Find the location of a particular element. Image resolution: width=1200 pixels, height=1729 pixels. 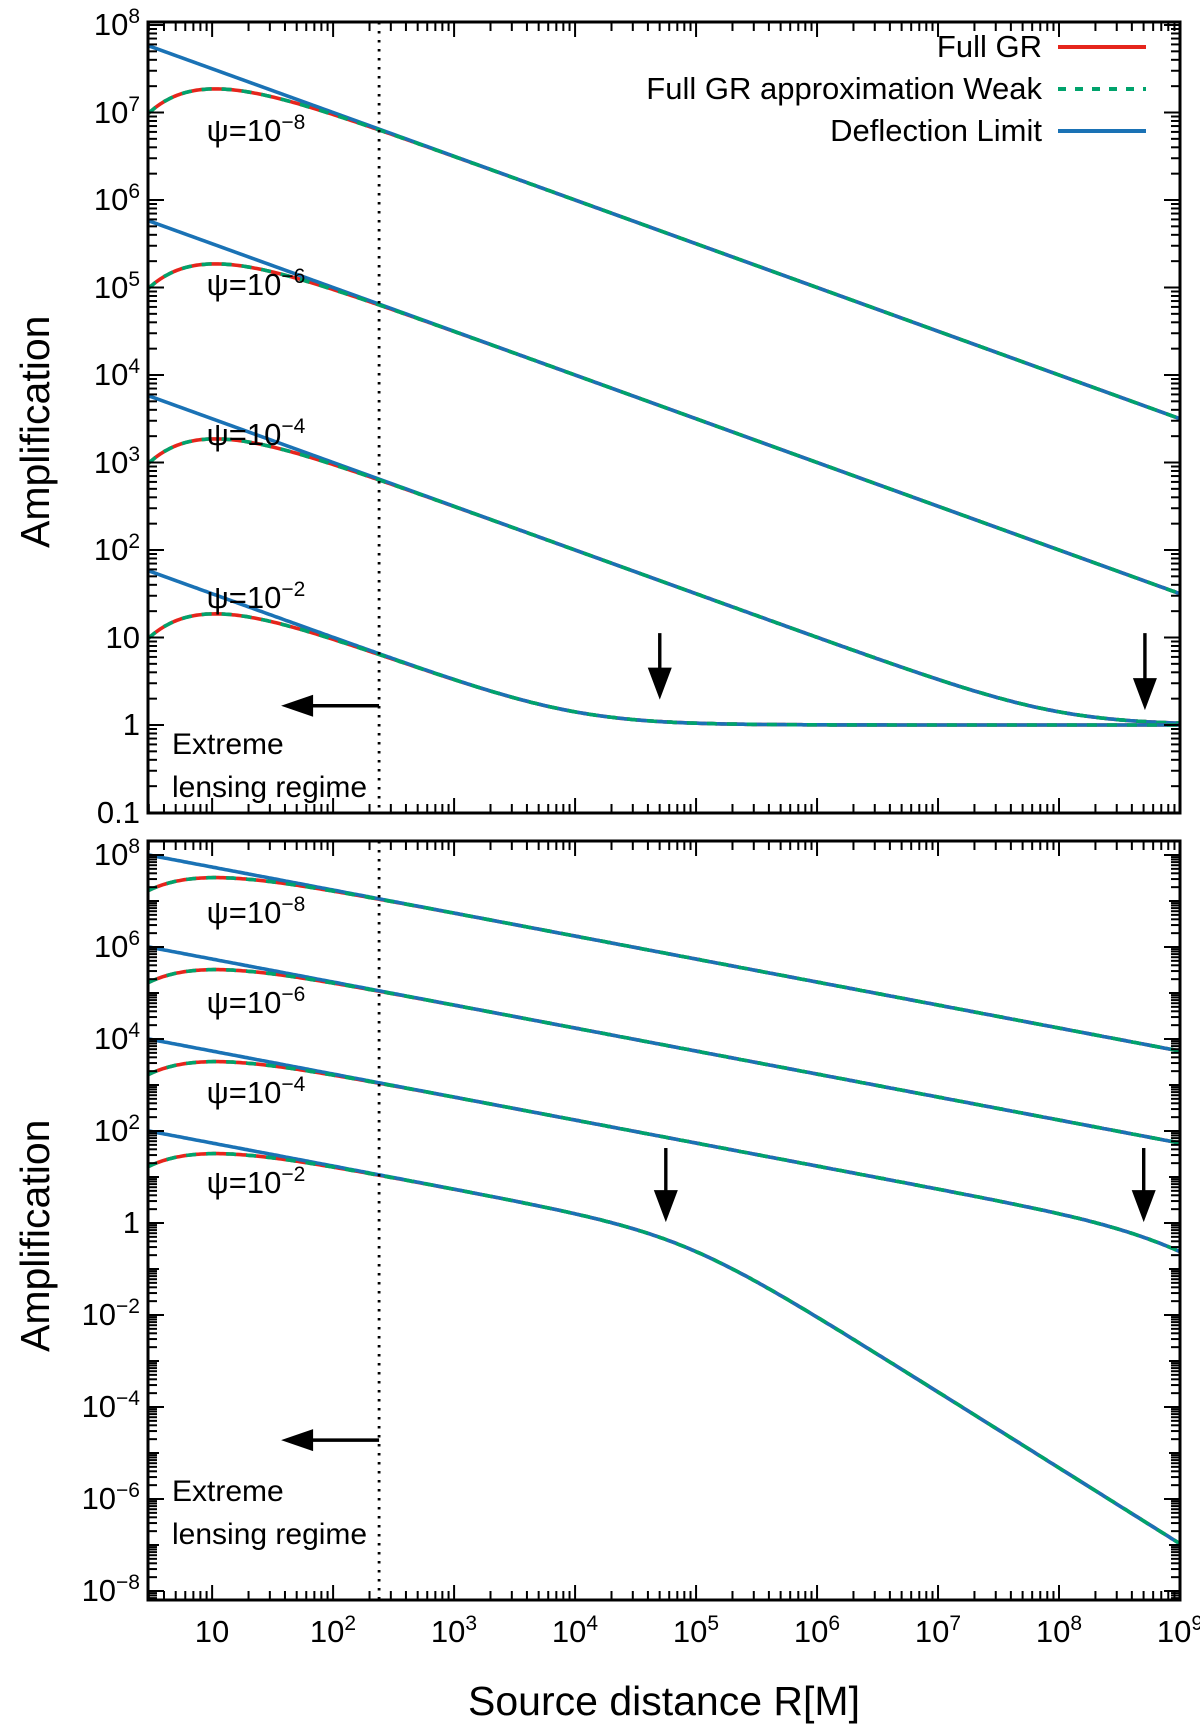

legend-item-full-gr: Full GR is located at coordinates (896, 47).